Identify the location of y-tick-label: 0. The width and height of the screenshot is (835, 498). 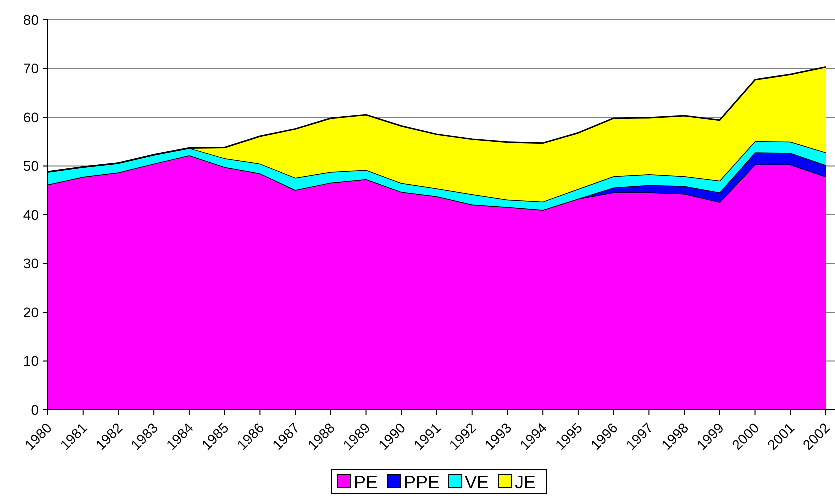
(35, 410).